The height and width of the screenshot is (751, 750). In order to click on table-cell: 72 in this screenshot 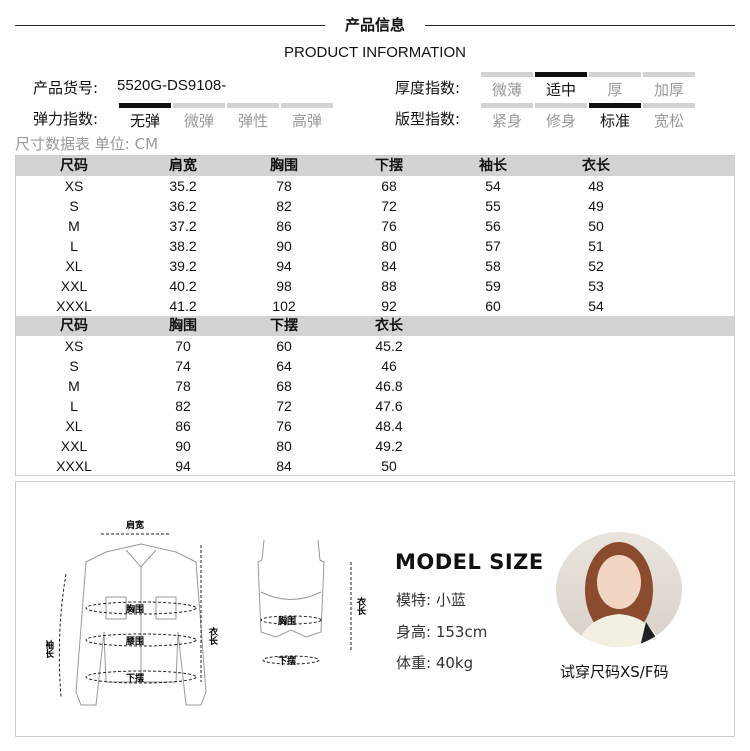, I will do `click(389, 206)`.